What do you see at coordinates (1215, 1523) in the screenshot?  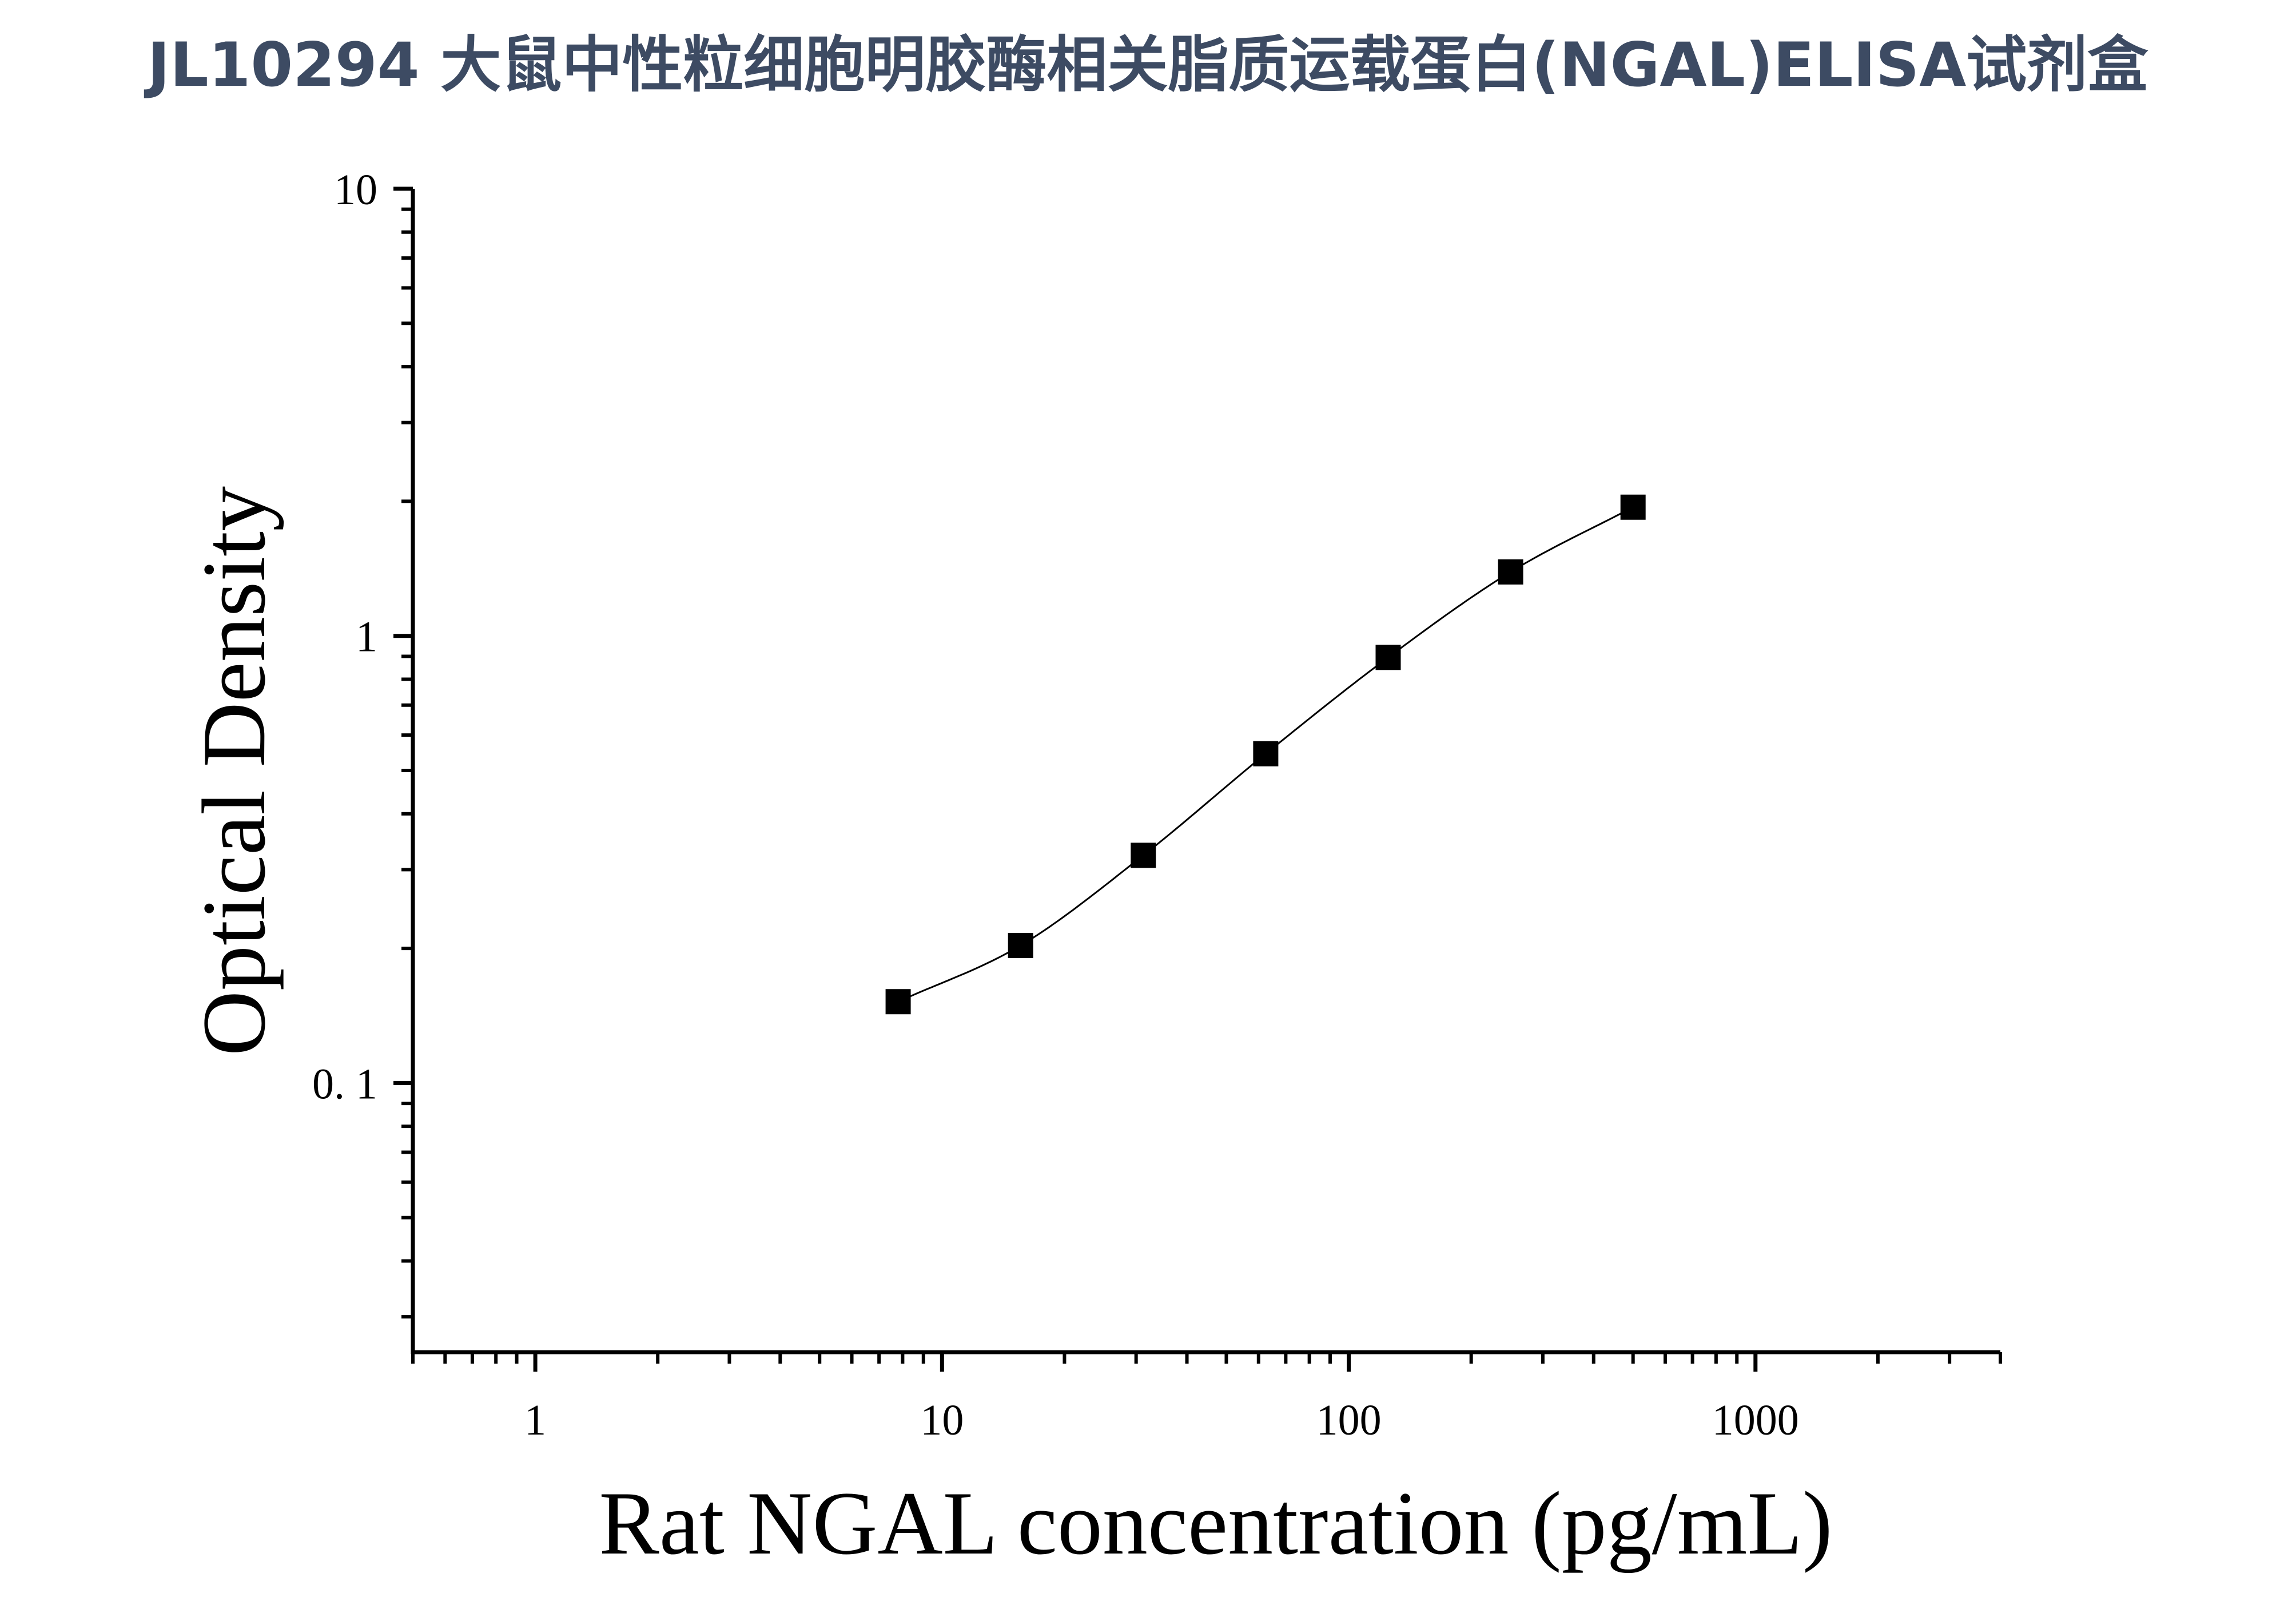 I see `x-axis-label: Rat NGAL concentration (pg/mL)` at bounding box center [1215, 1523].